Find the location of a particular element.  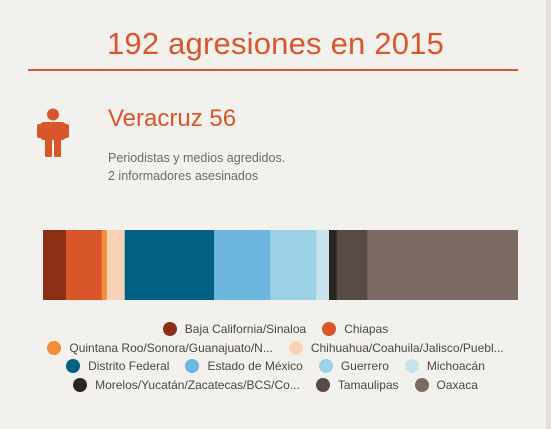

person-icon is located at coordinates (53, 132).